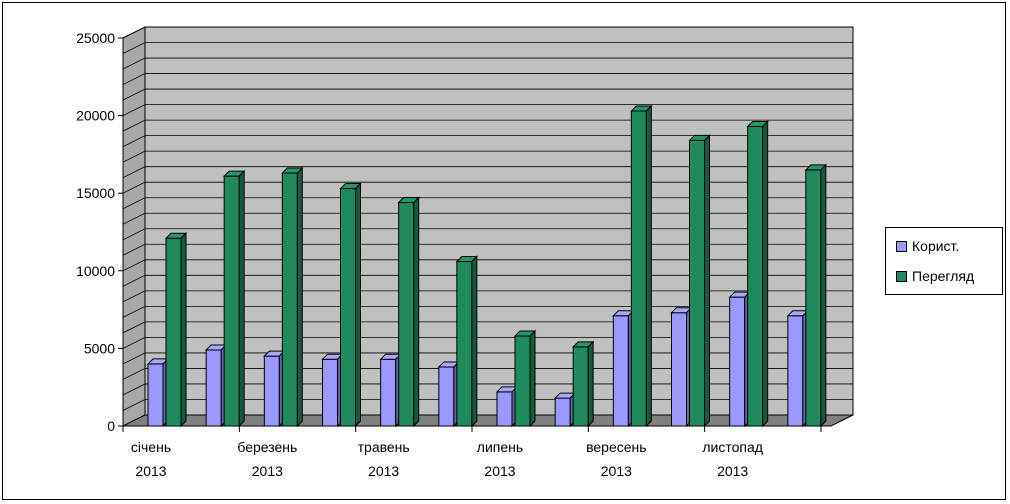 This screenshot has height=504, width=1010. I want to click on x-tick-label: травень, so click(384, 447).